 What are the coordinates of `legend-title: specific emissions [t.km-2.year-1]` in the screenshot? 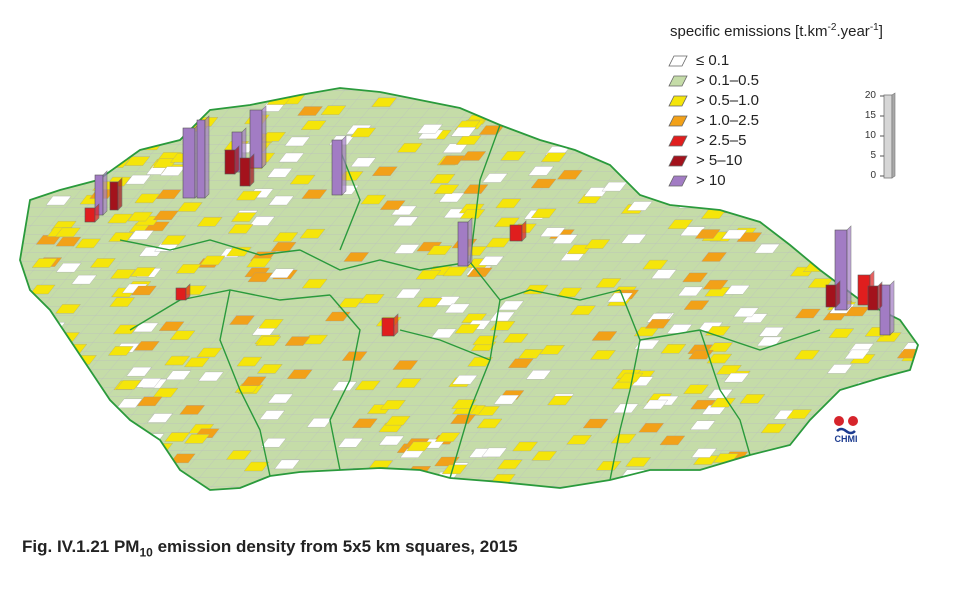 It's located at (776, 31).